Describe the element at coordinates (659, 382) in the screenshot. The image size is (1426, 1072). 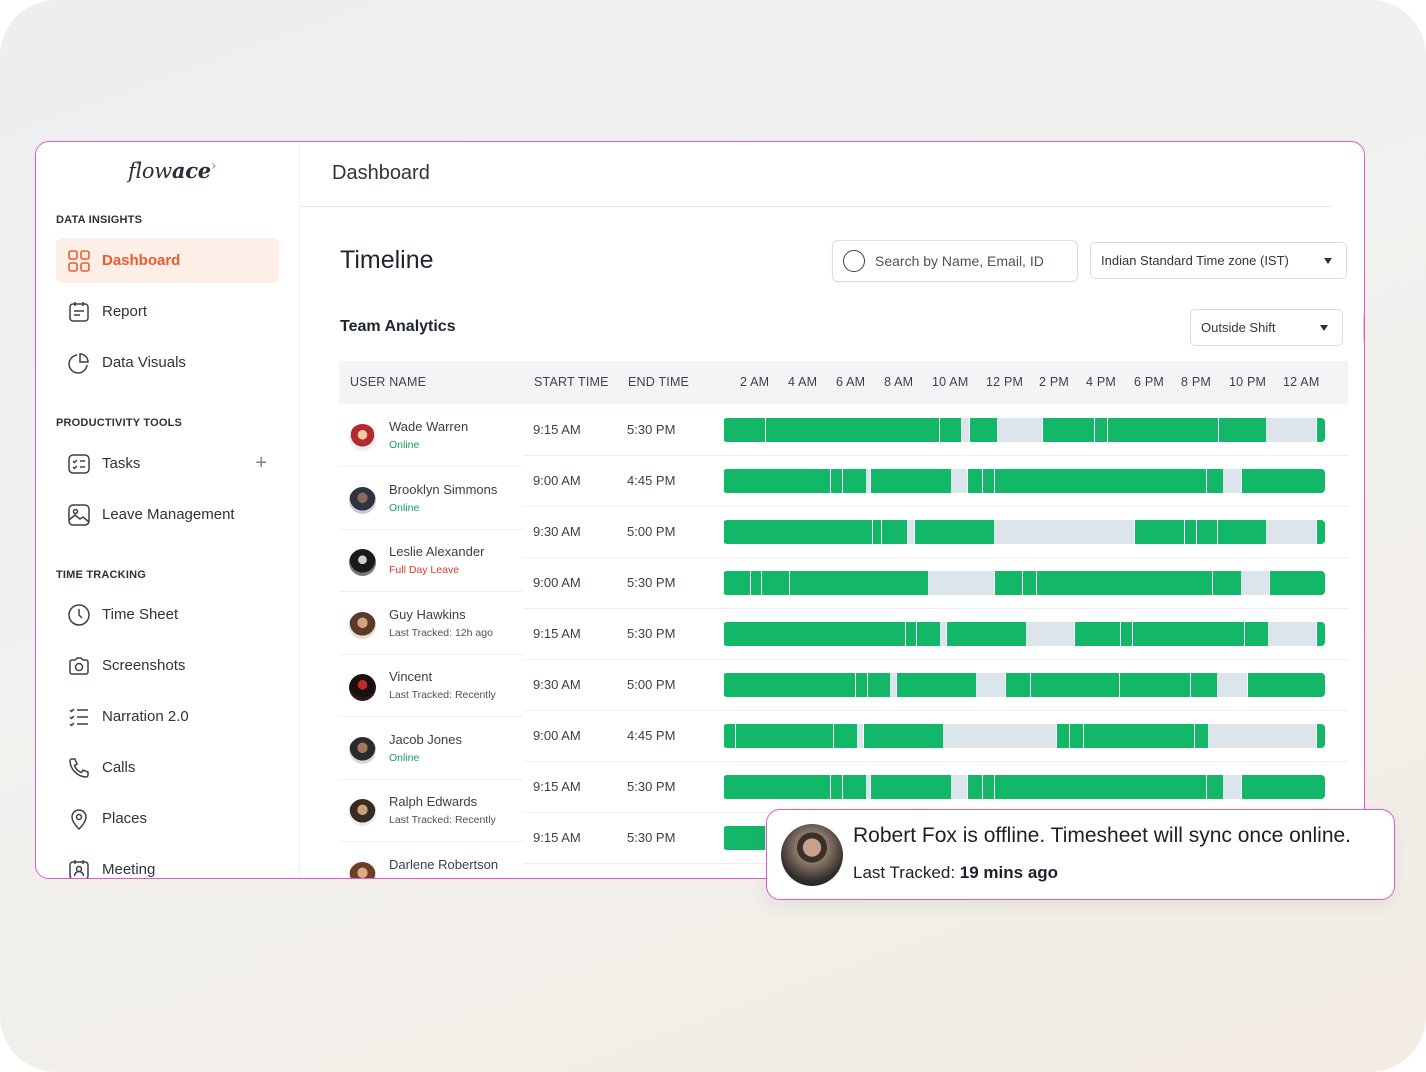
I see `column-header-end: END TIME` at that location.